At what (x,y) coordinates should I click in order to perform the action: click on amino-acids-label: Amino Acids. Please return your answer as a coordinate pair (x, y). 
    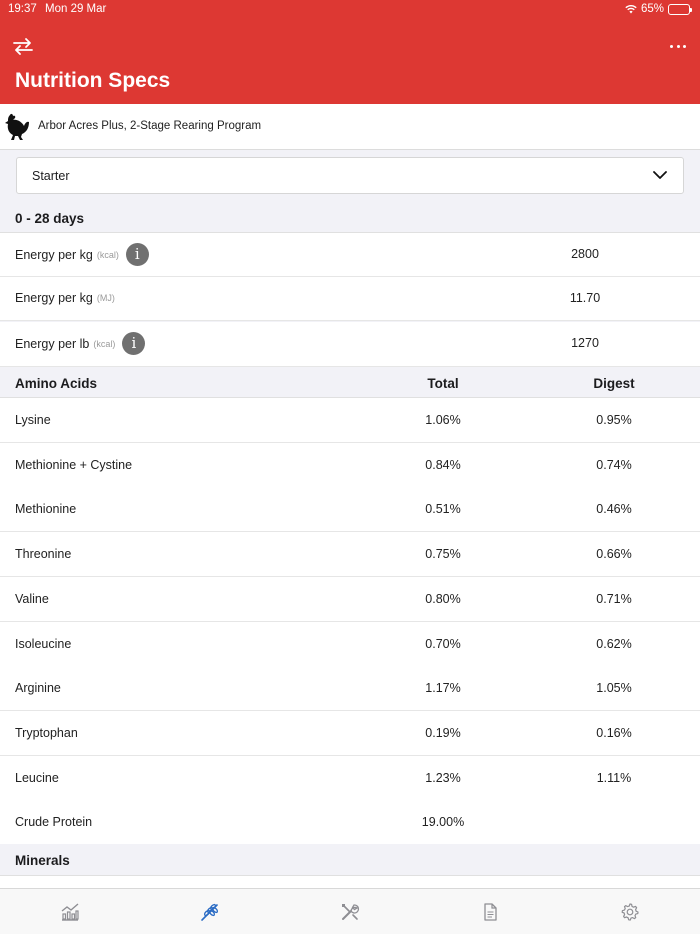
    Looking at the image, I should click on (56, 383).